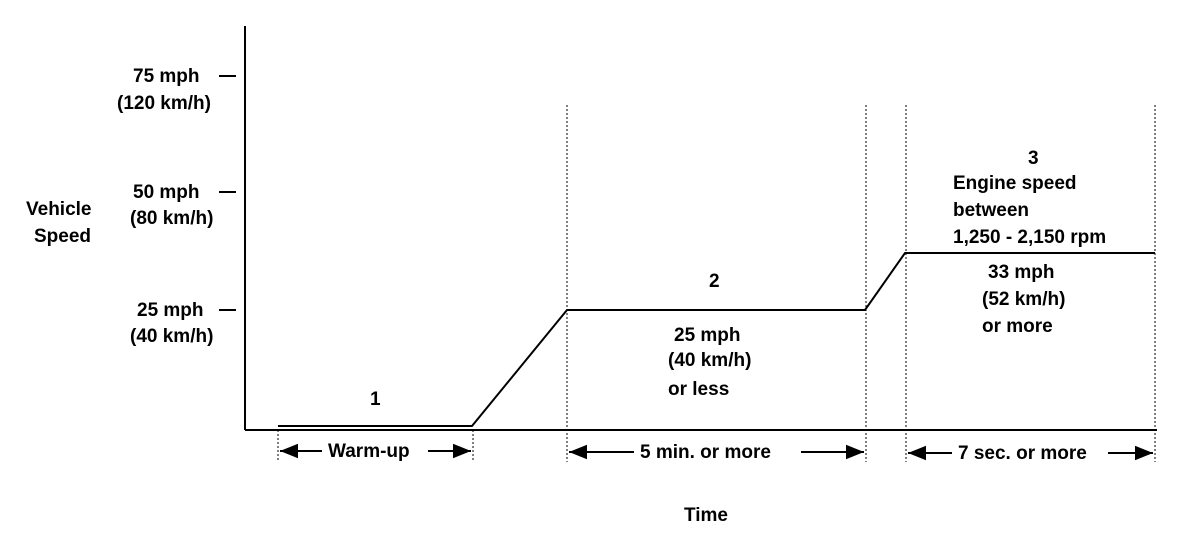 This screenshot has width=1200, height=546. Describe the element at coordinates (709, 360) in the screenshot. I see `phase-2-speed-kmh: (40 km/h)` at that location.